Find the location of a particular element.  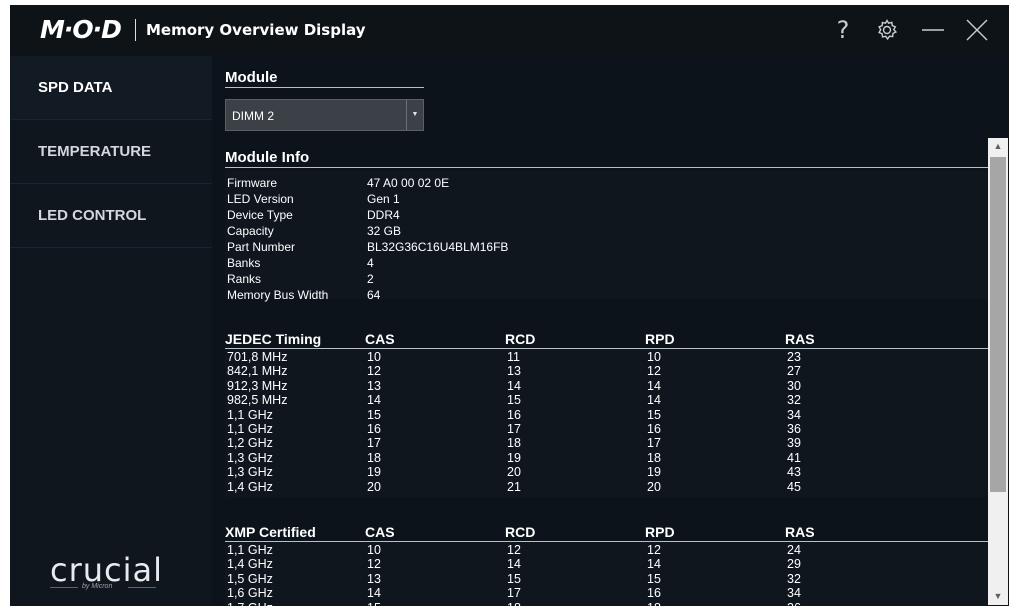

table-row-frequency: 701,8 MHz is located at coordinates (257, 357).